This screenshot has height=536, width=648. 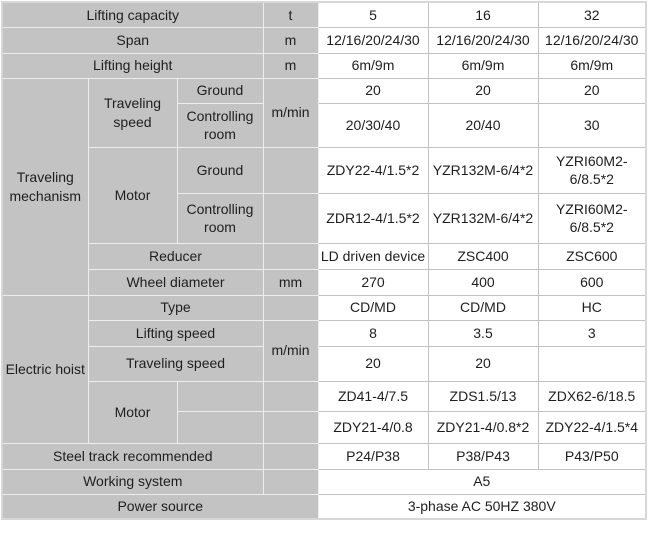 I want to click on span-label: Span, so click(x=132, y=40).